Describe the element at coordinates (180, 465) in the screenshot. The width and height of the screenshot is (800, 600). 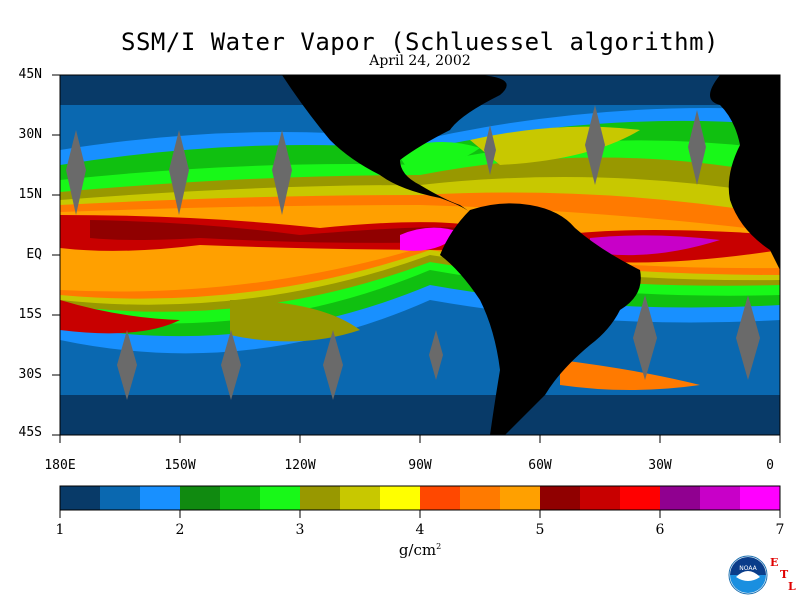
I see `lon-label-150w: 150W` at that location.